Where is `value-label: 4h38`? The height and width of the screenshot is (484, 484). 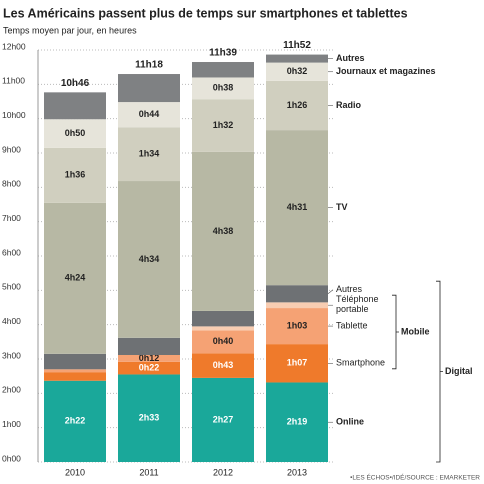 value-label: 4h38 is located at coordinates (223, 231).